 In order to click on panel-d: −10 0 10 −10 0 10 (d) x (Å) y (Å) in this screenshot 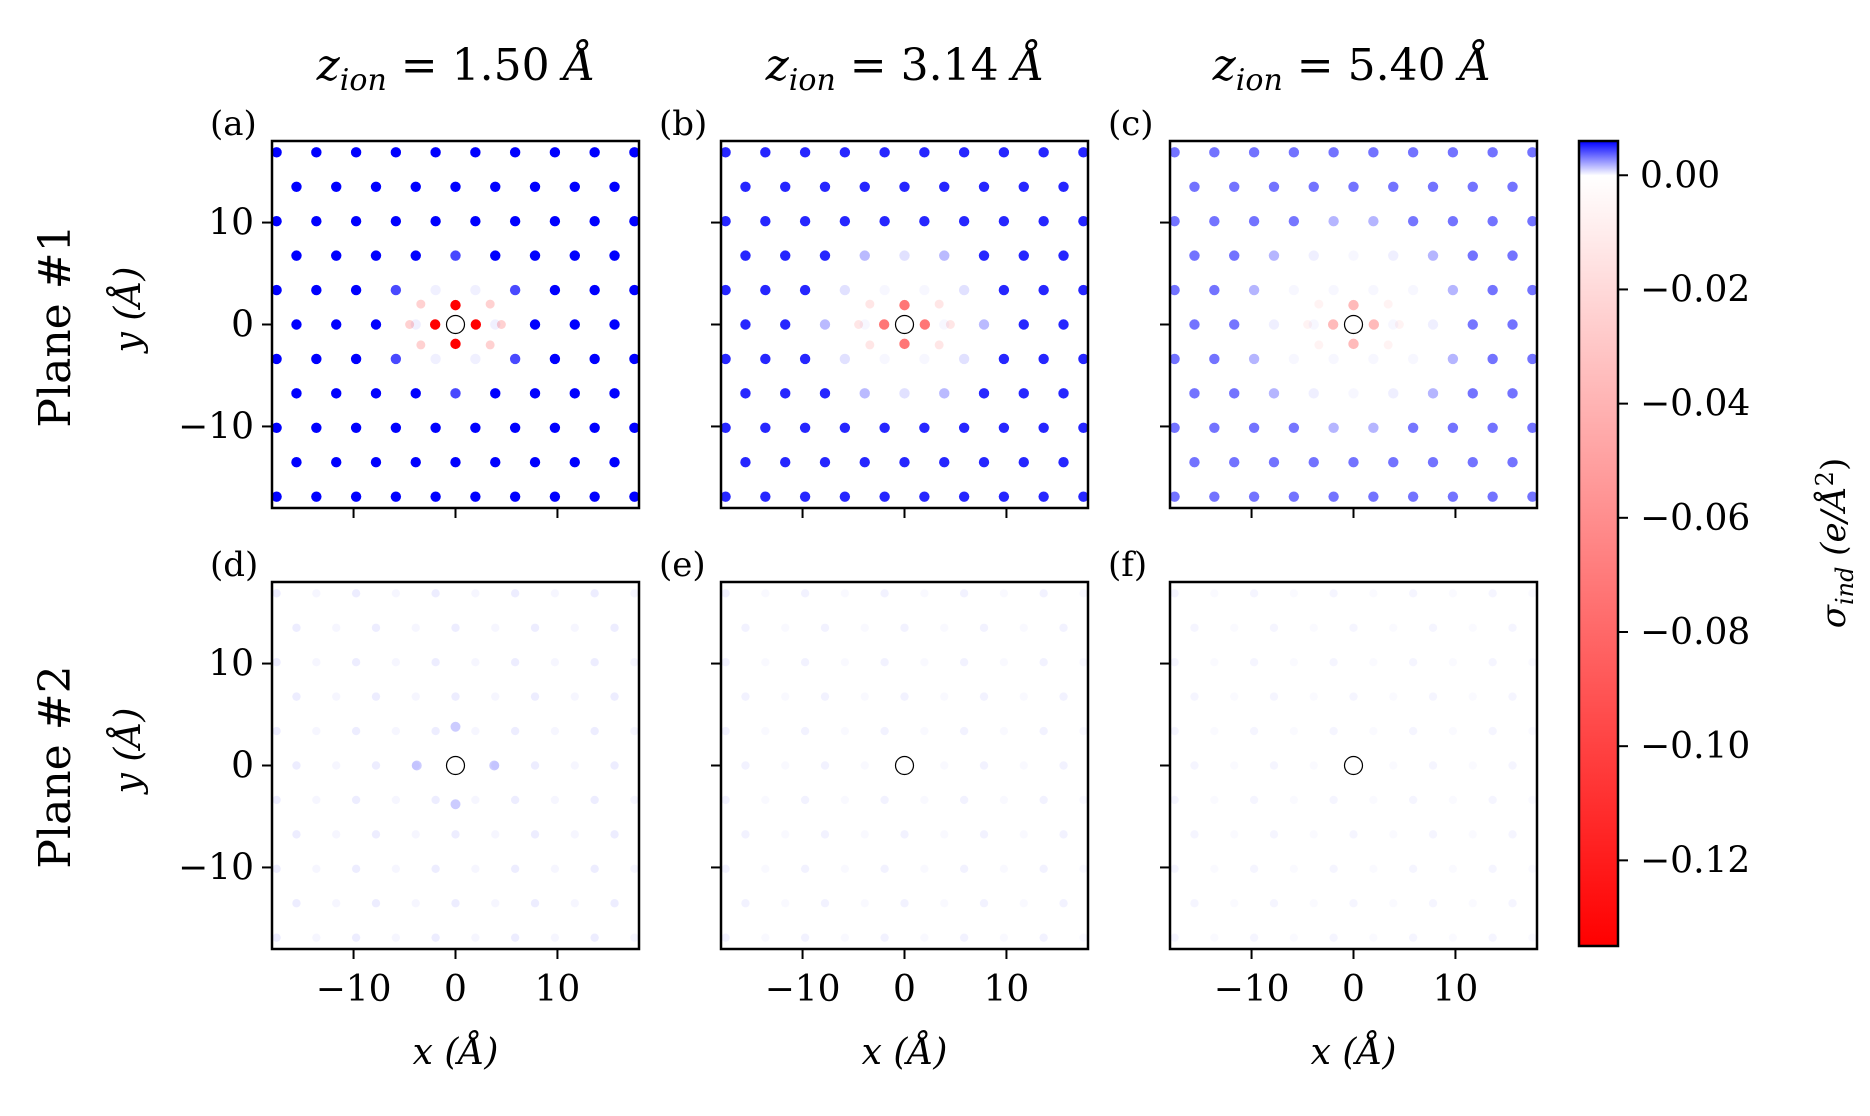, I will do `click(374, 809)`.